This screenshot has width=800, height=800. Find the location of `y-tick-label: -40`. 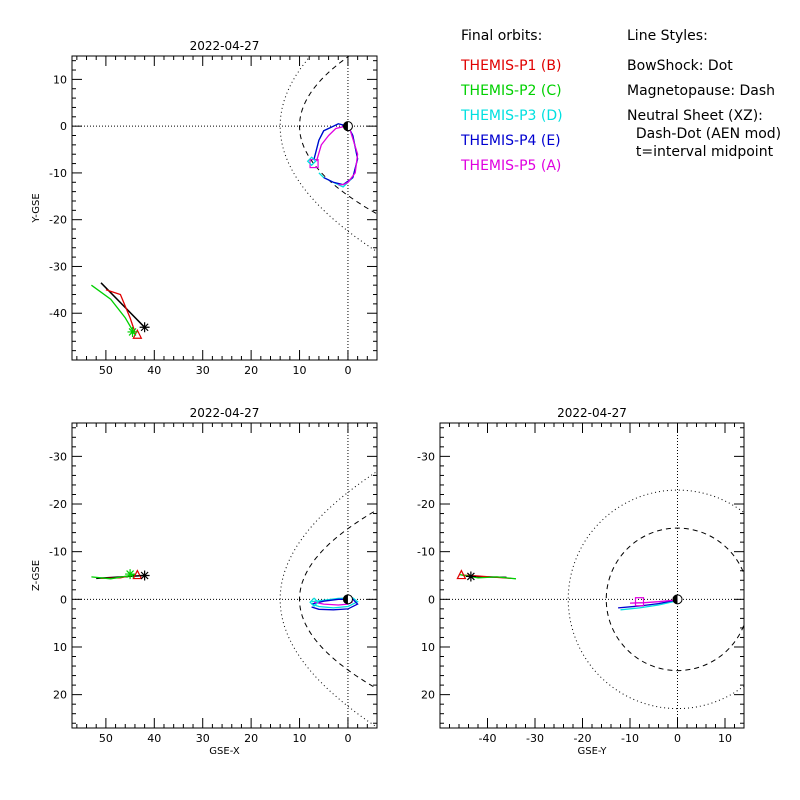

y-tick-label: -40 is located at coordinates (58, 313).